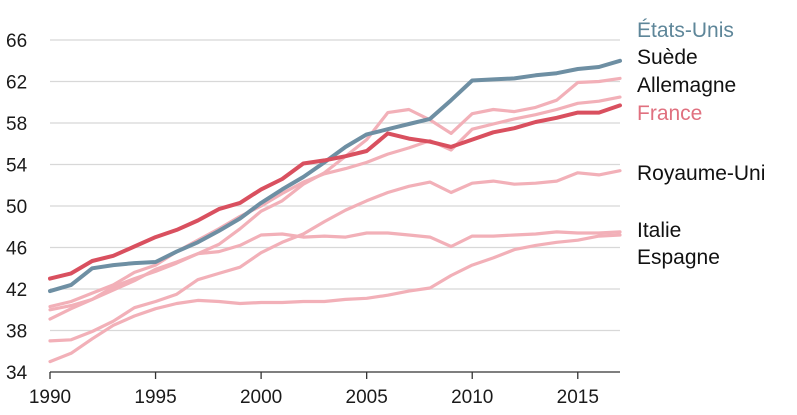  What do you see at coordinates (686, 85) in the screenshot?
I see `series-label: Allemagne` at bounding box center [686, 85].